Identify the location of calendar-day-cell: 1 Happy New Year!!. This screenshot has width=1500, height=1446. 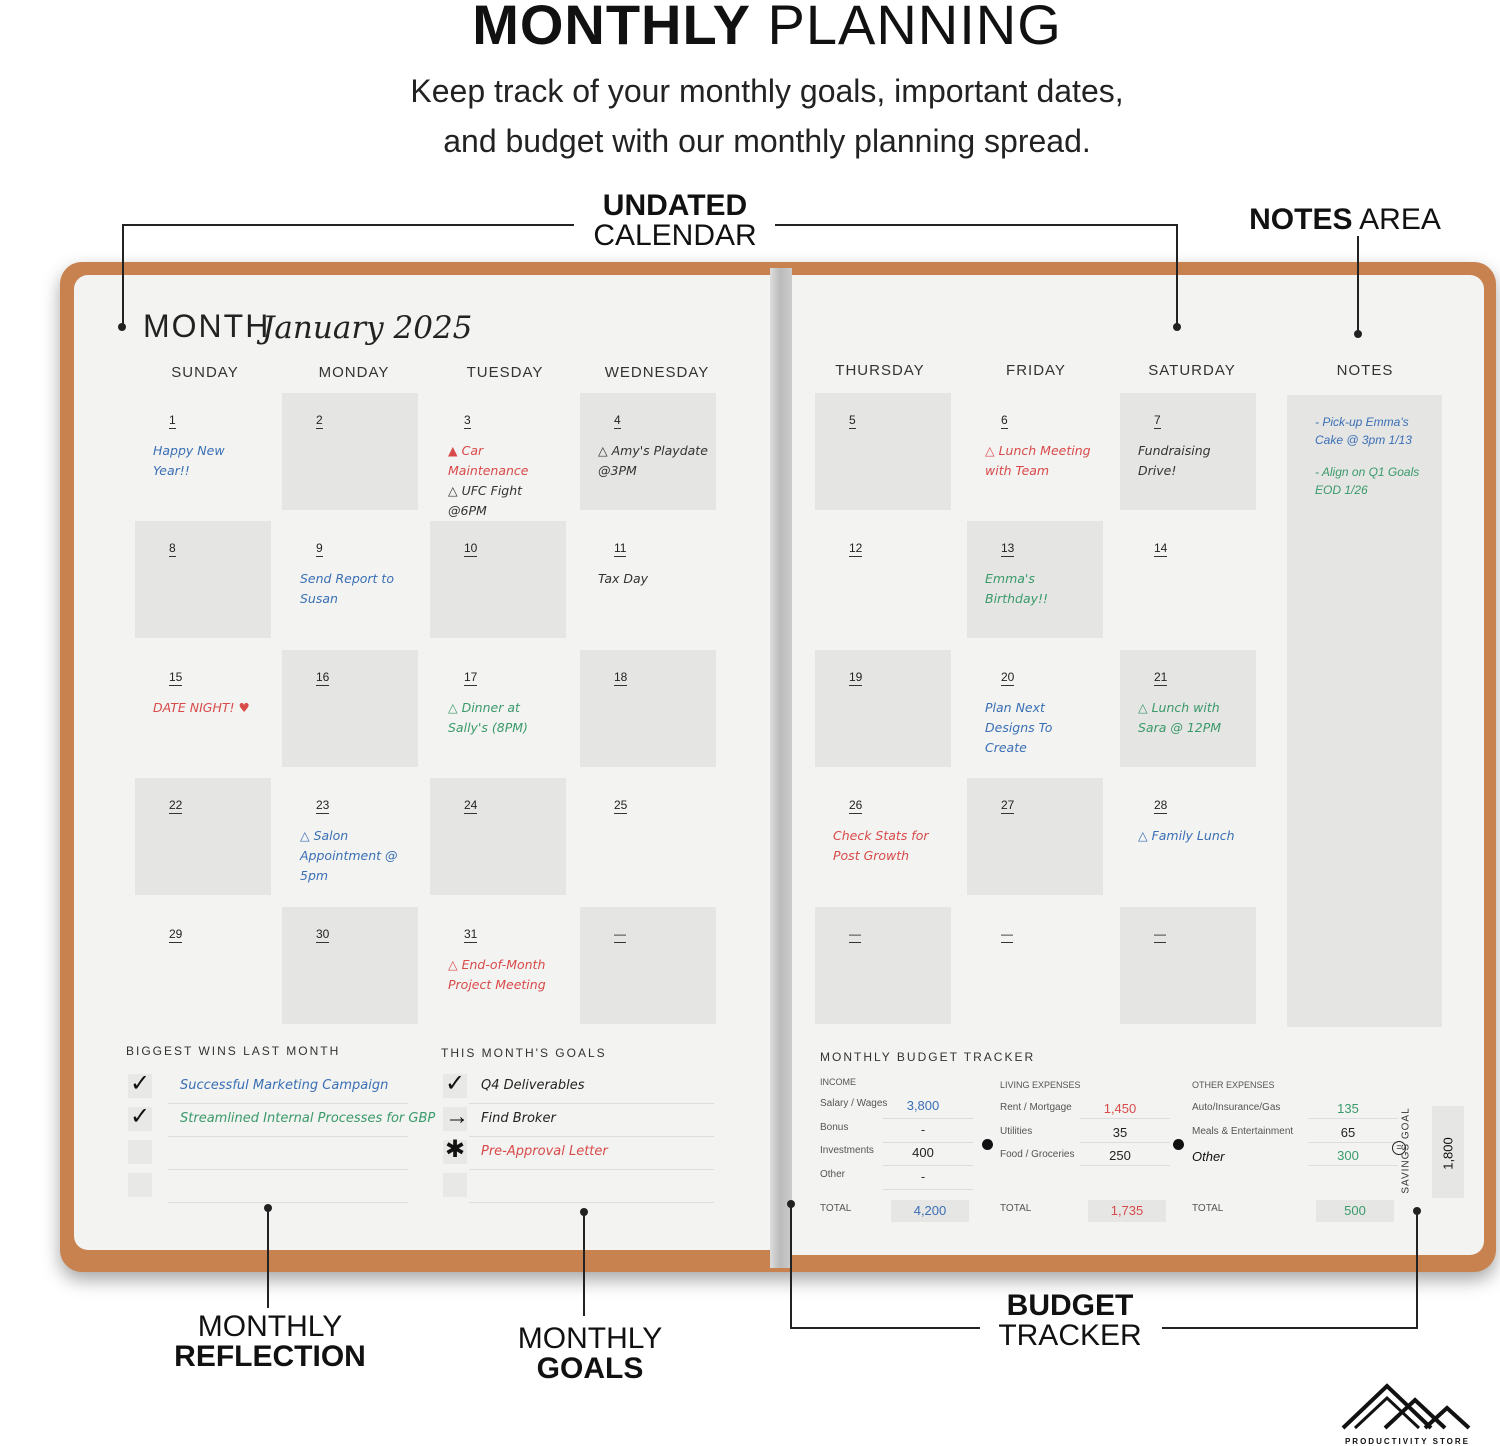
(203, 451).